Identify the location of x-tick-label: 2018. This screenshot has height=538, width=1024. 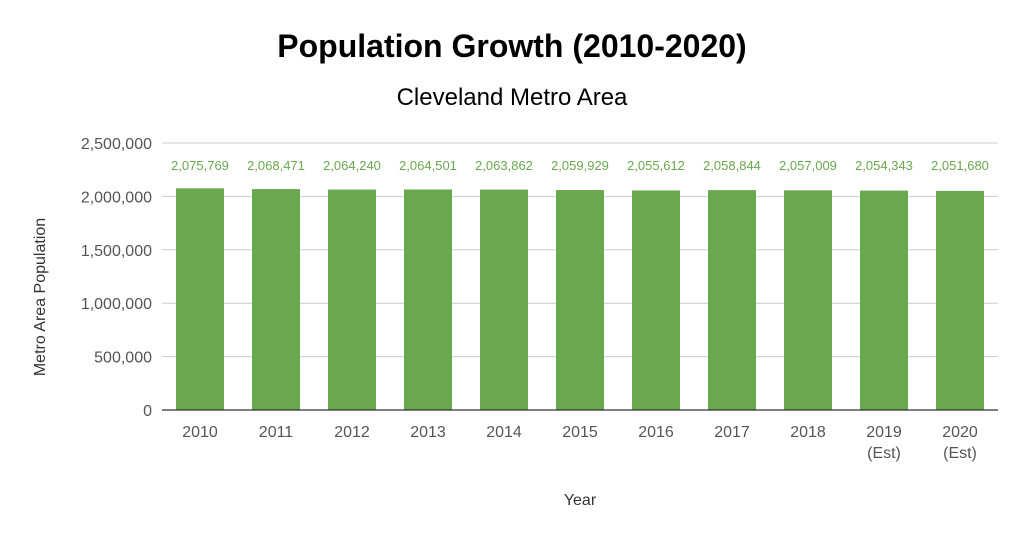
(808, 432).